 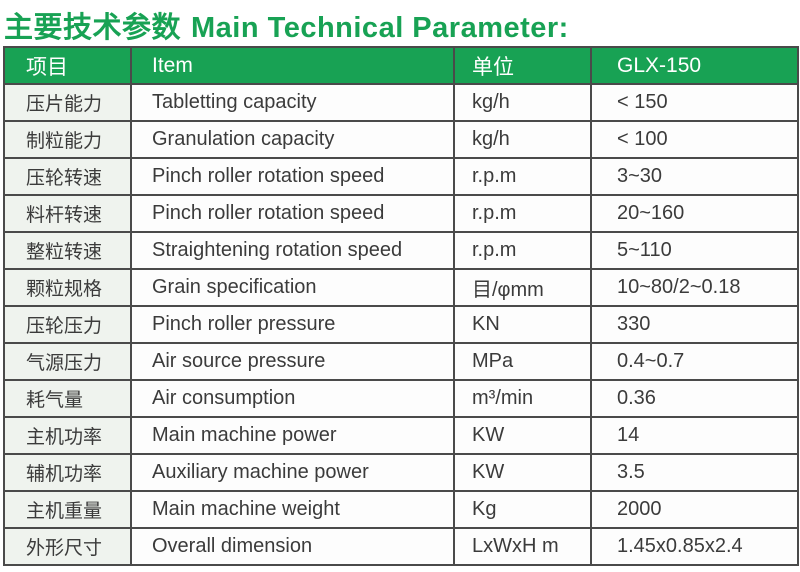 What do you see at coordinates (694, 472) in the screenshot?
I see `cell-value: 3.5` at bounding box center [694, 472].